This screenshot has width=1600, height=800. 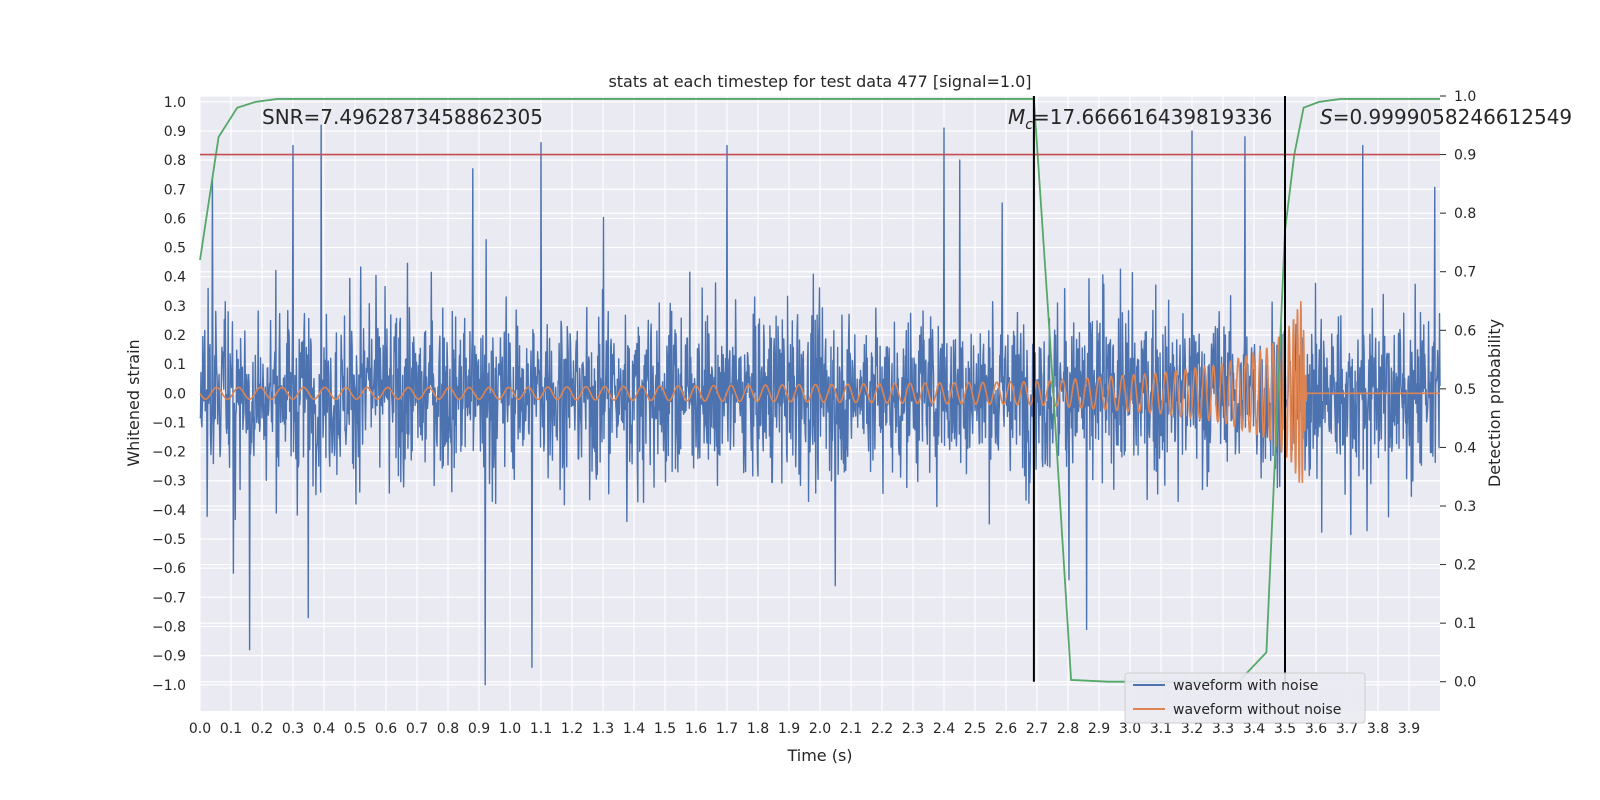 I want to click on x-tick-label: 1.2, so click(x=572, y=729).